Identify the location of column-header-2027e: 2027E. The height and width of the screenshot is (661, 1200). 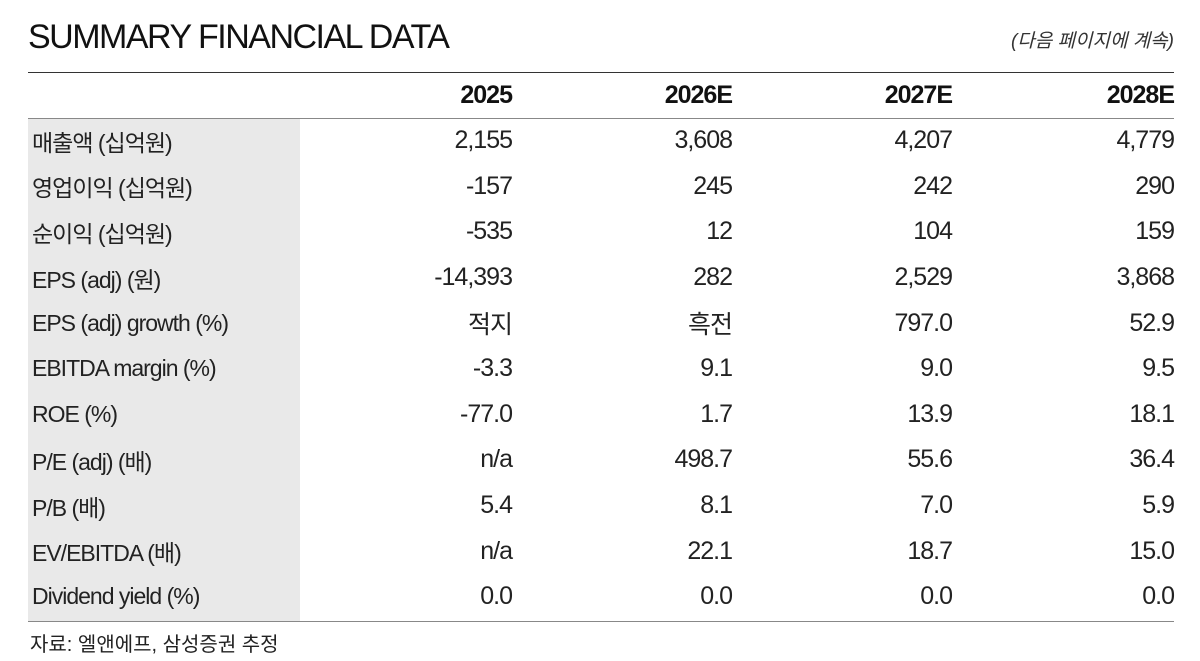
(918, 94).